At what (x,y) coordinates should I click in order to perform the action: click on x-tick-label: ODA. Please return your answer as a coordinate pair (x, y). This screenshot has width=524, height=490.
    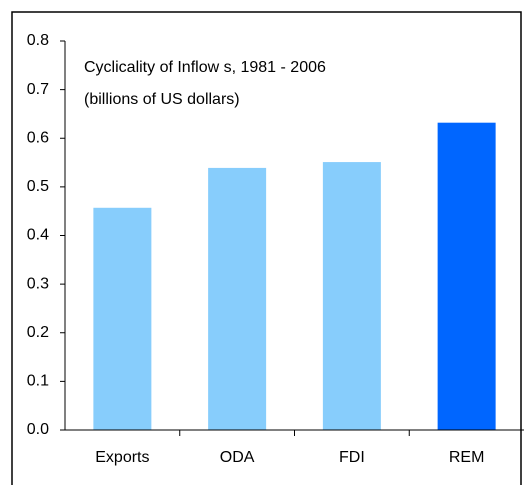
    Looking at the image, I should click on (237, 457).